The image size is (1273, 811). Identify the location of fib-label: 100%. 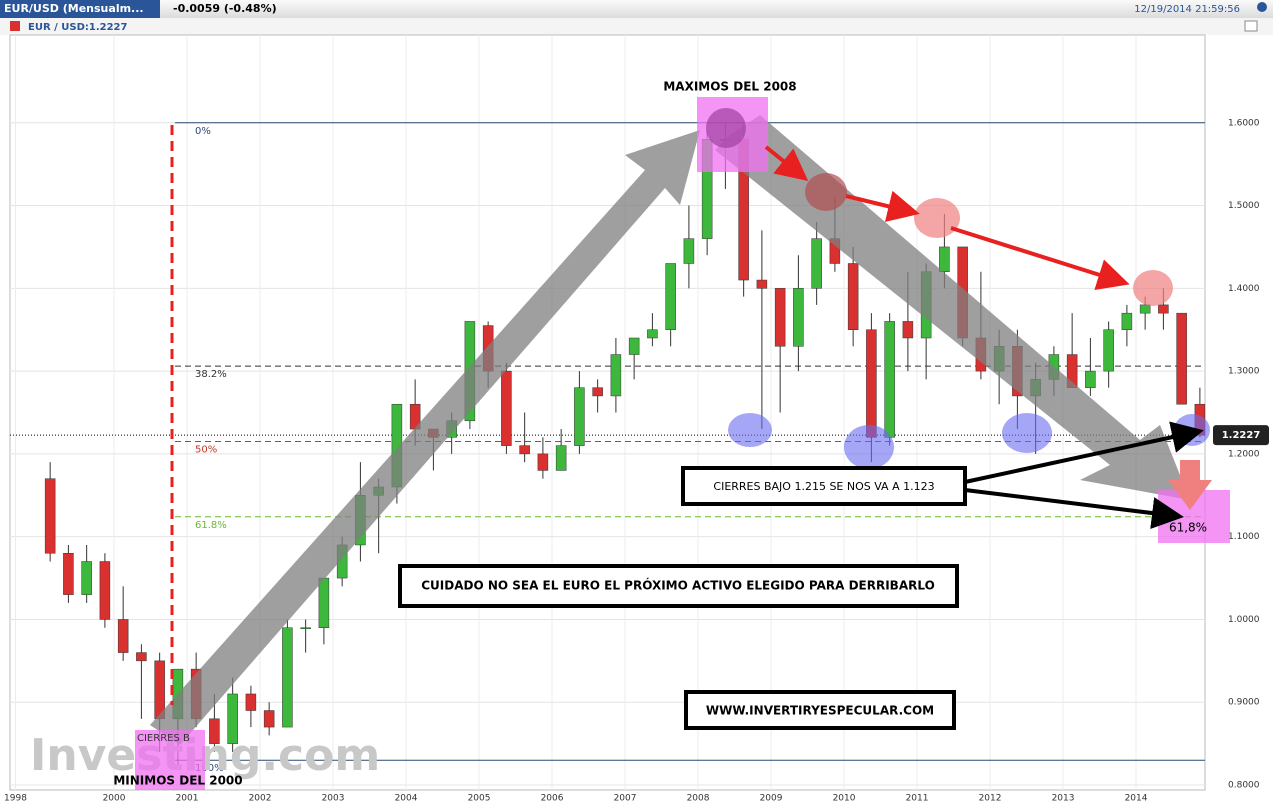
(209, 768).